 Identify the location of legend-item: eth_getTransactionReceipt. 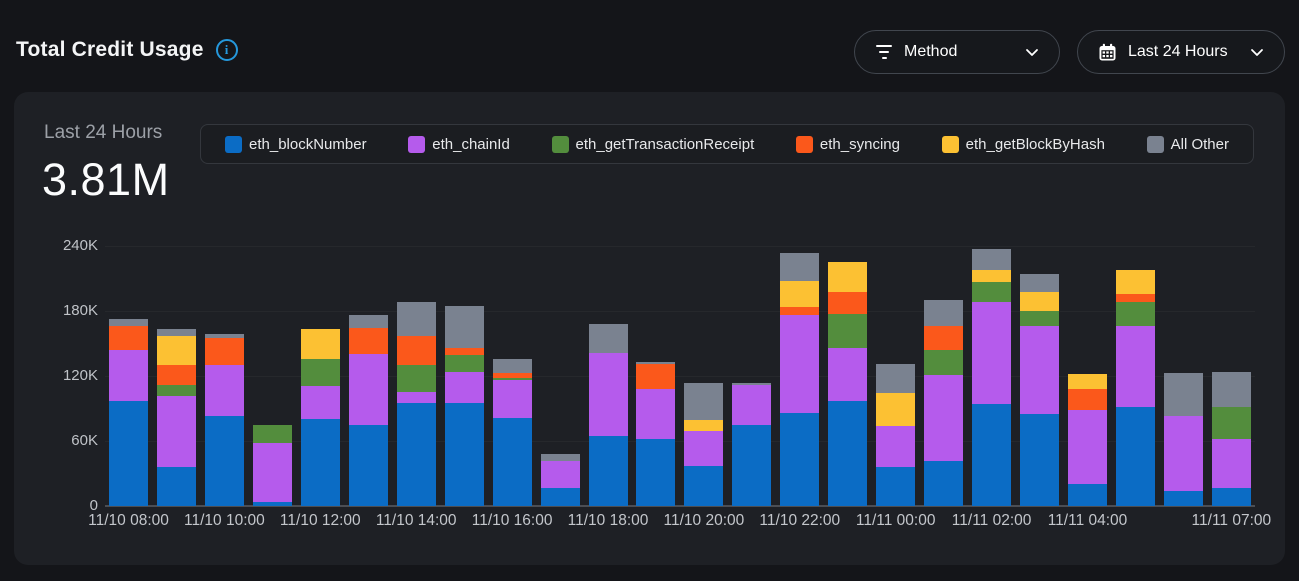
(652, 144).